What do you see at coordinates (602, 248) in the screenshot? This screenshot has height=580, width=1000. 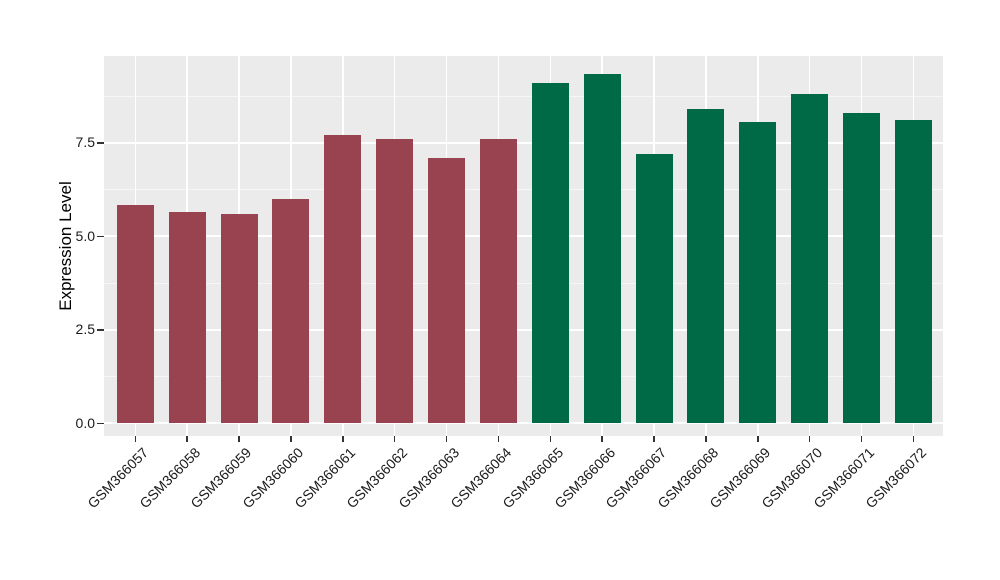 I see `bar-GSM366066` at bounding box center [602, 248].